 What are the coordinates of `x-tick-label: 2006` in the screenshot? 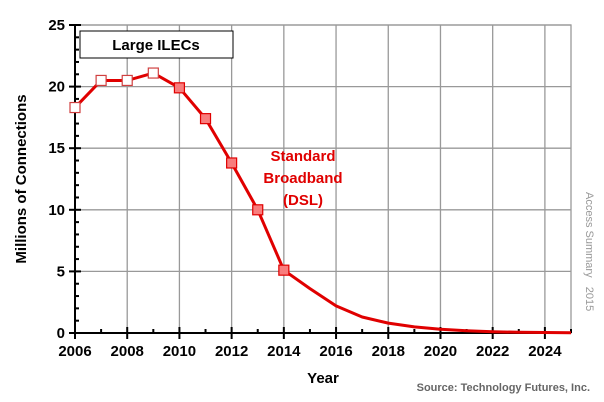 It's located at (74, 351).